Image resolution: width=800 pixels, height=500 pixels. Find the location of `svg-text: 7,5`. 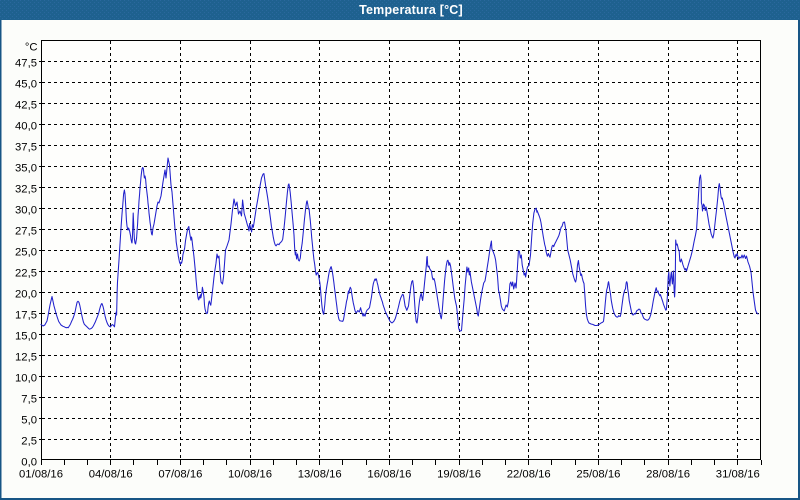

svg-text: 7,5 is located at coordinates (29, 400).